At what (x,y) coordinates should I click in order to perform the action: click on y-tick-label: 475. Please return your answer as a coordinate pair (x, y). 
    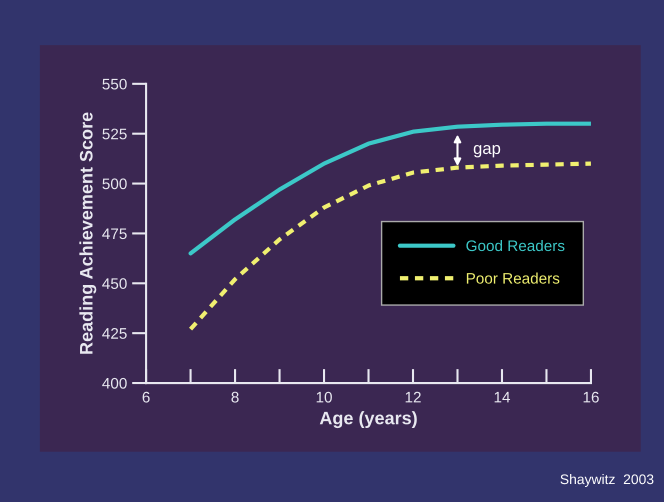
    Looking at the image, I should click on (114, 234).